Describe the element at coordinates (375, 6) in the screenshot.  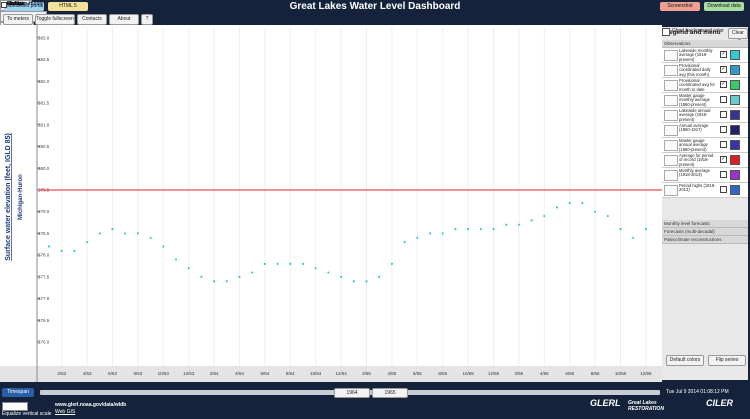
I see `page-title: Great Lakes Water Level Dashboard` at that location.